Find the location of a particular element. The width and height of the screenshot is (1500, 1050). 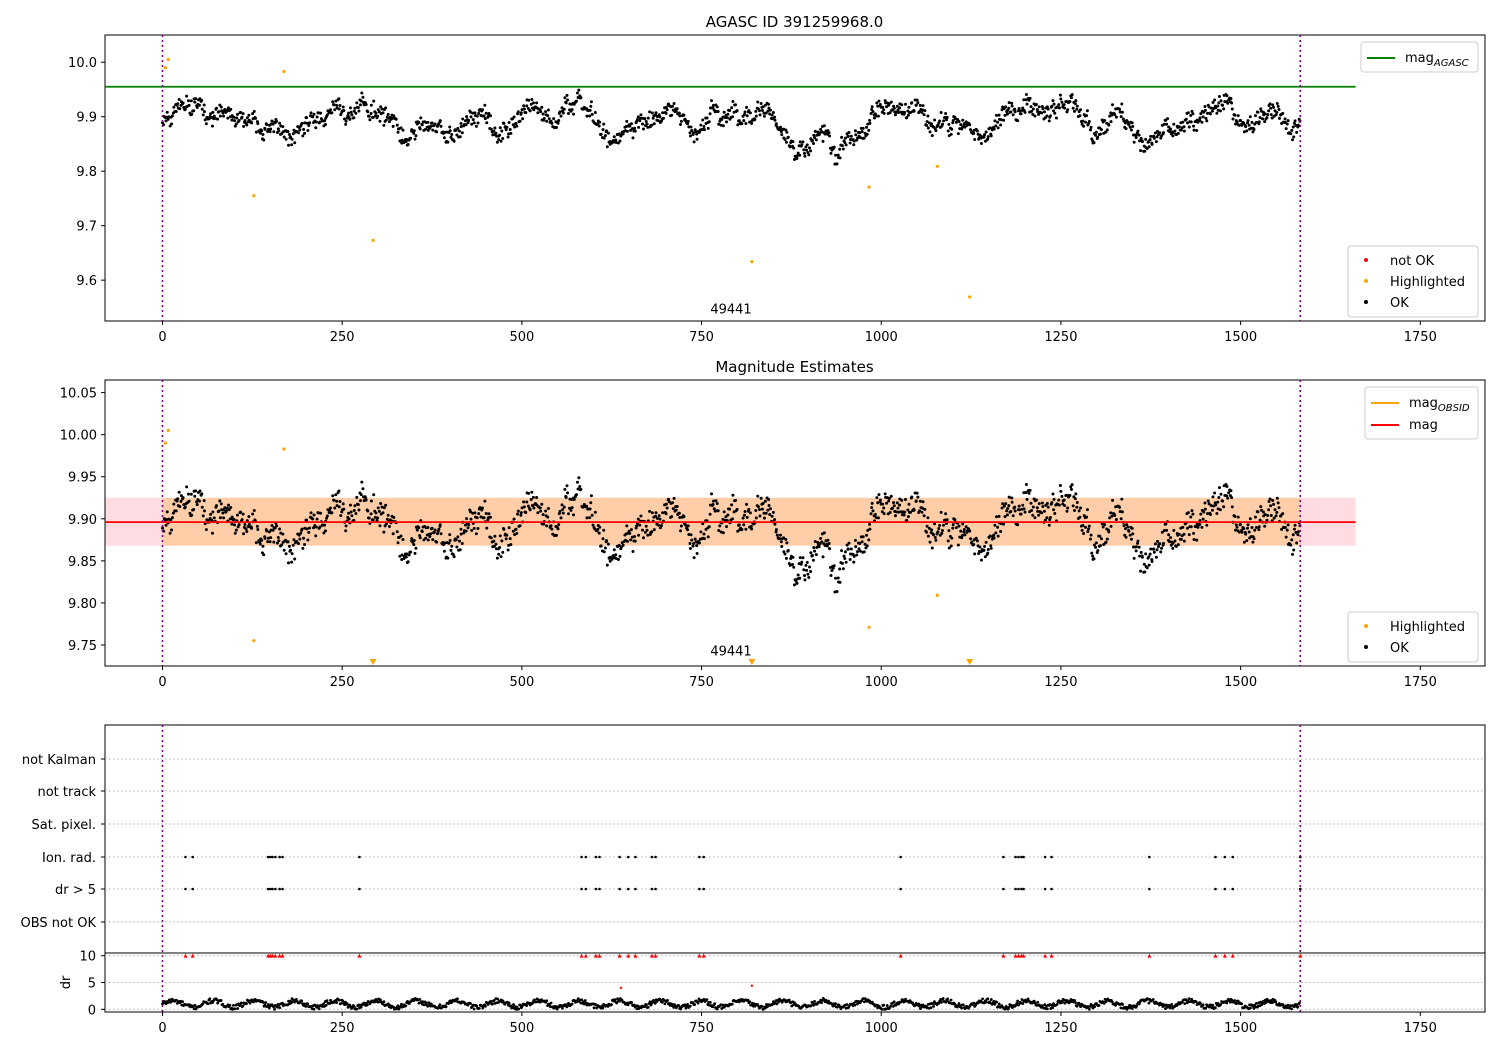

y-tick-label: 9.95 is located at coordinates (82, 478).